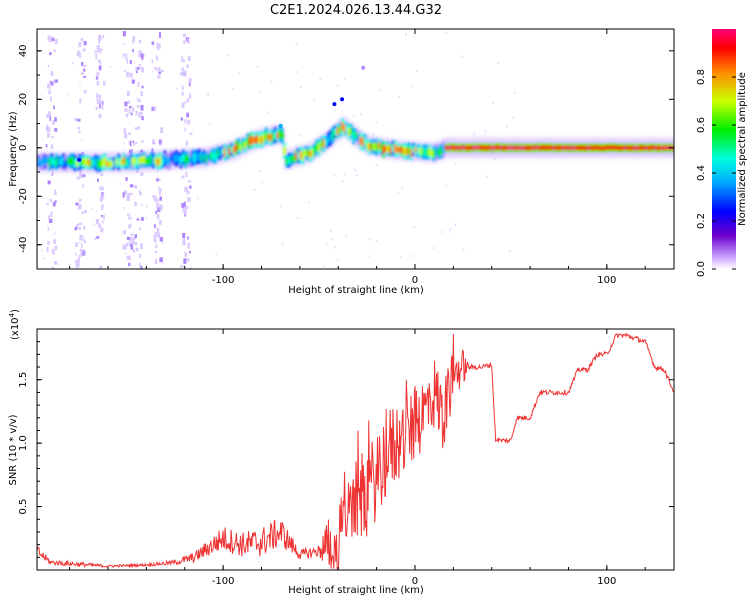  Describe the element at coordinates (23, 50) in the screenshot. I see `spectrogram-y-tick-label: 40` at that location.